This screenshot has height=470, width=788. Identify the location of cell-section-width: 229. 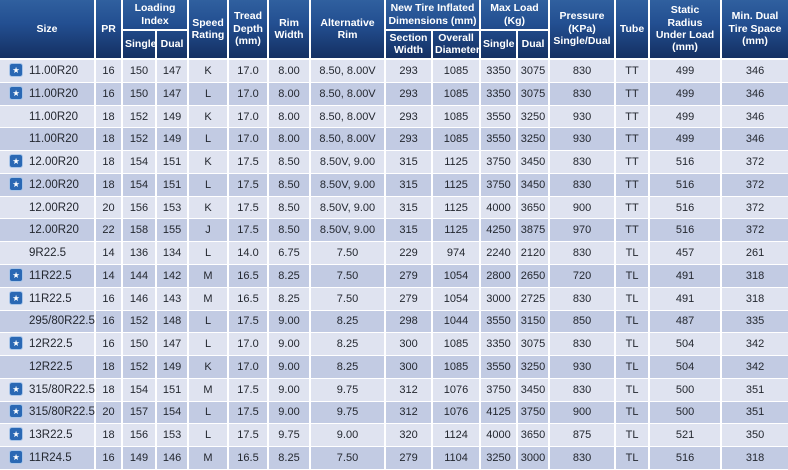
(409, 253).